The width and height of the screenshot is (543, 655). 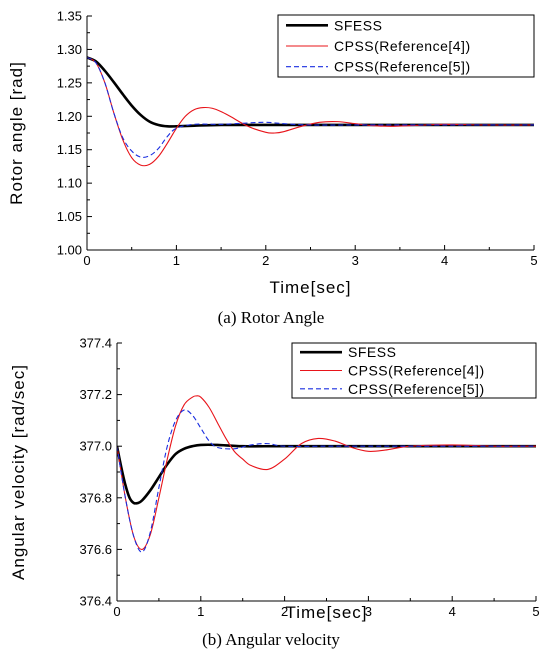 What do you see at coordinates (95, 497) in the screenshot?
I see `y-tick-label: 376.8` at bounding box center [95, 497].